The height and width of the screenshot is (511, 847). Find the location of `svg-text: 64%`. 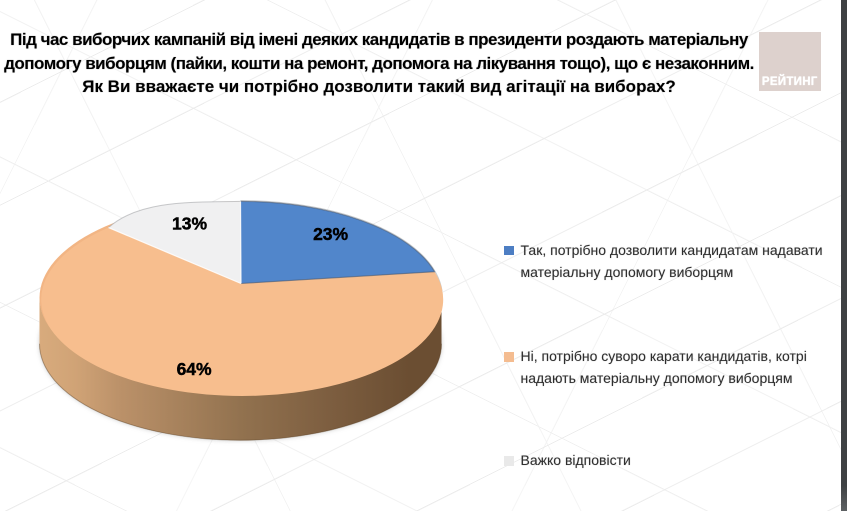

svg-text: 64% is located at coordinates (194, 369).